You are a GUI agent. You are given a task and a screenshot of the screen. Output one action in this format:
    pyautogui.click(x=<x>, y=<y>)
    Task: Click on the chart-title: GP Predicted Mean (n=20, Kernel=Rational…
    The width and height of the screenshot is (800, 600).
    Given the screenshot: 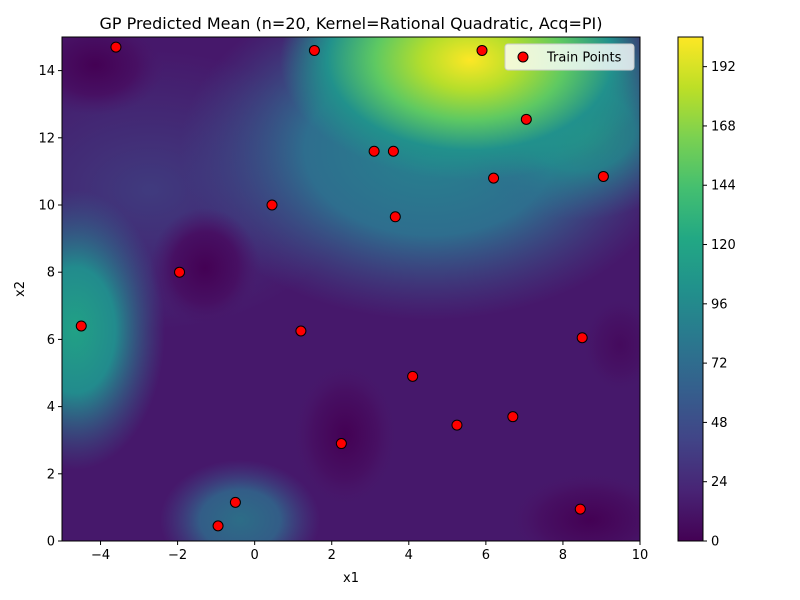 What is the action you would take?
    pyautogui.click(x=351, y=23)
    